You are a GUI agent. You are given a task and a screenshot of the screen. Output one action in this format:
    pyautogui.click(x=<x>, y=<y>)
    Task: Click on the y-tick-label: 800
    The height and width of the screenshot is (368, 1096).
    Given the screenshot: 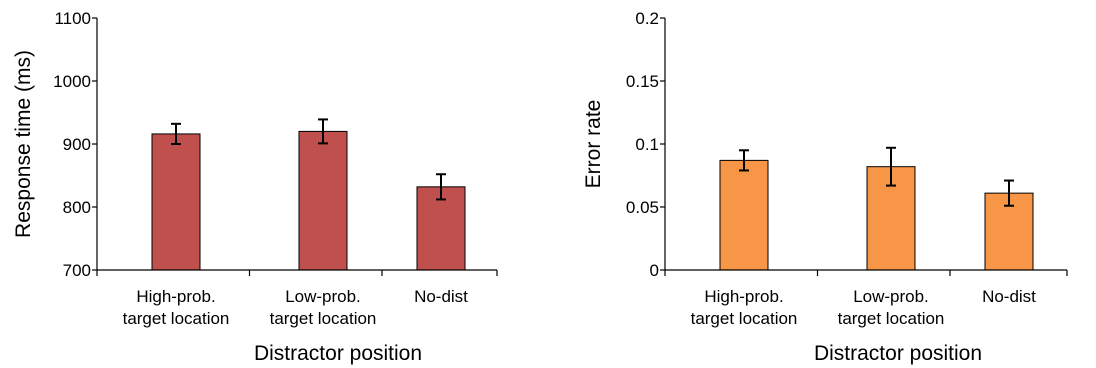 What is the action you would take?
    pyautogui.click(x=77, y=207)
    